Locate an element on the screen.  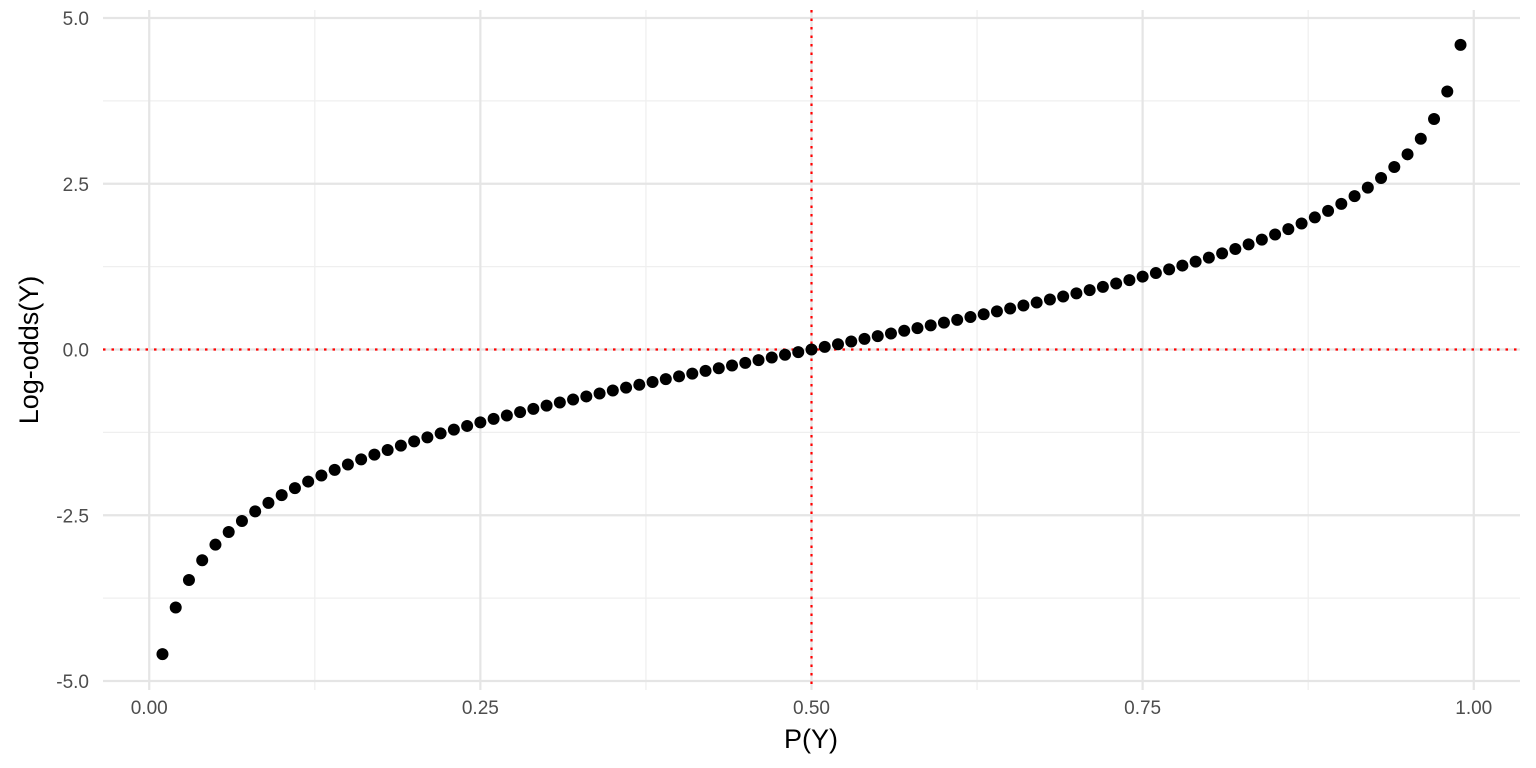
x-tick-label: 1.00 is located at coordinates (1473, 708).